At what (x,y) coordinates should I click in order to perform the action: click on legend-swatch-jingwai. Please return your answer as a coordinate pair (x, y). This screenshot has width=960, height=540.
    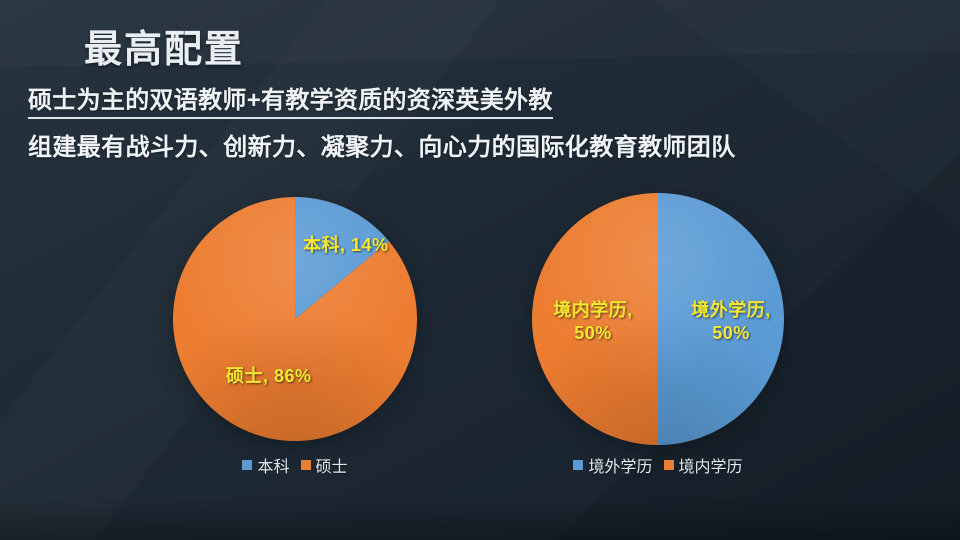
    Looking at the image, I should click on (578, 465).